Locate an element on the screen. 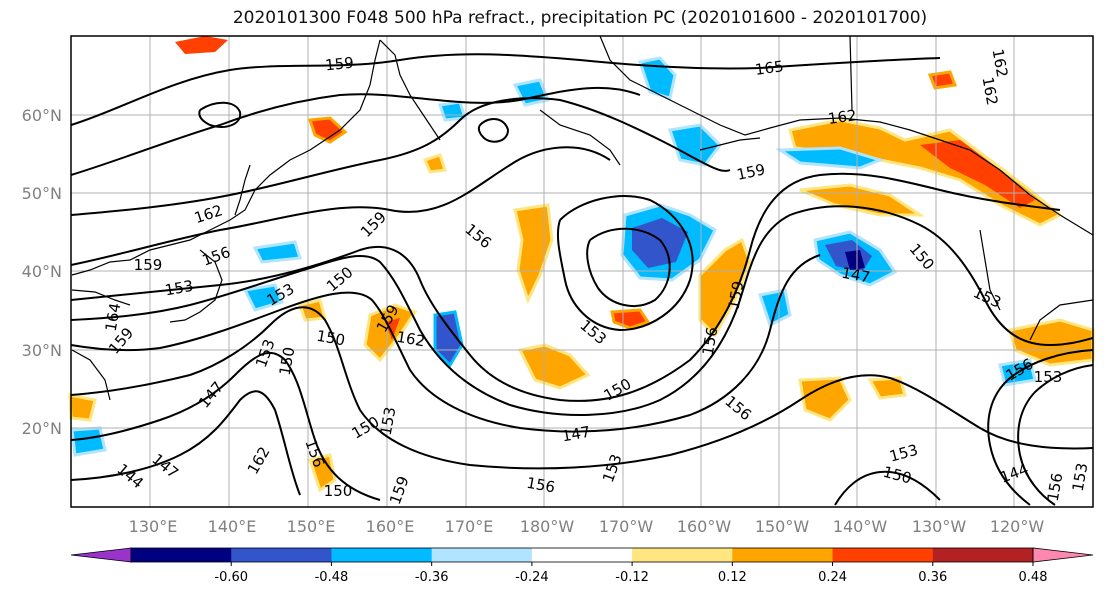  latitude-label: 20°N is located at coordinates (42, 428).